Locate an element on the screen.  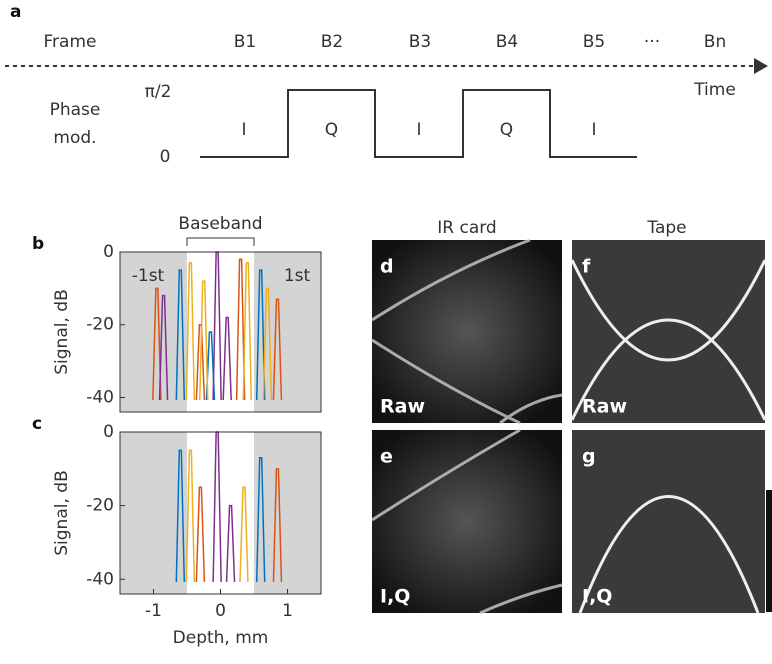
frame-label: B4 is located at coordinates (507, 42).